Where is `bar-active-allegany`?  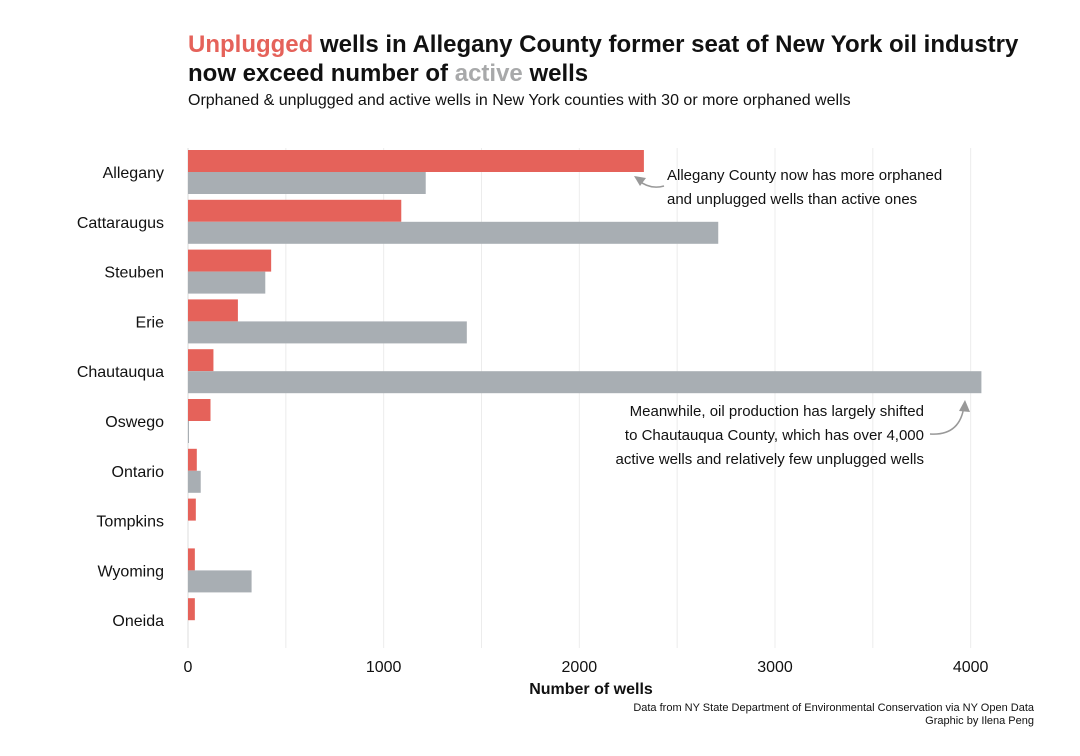
bar-active-allegany is located at coordinates (307, 183).